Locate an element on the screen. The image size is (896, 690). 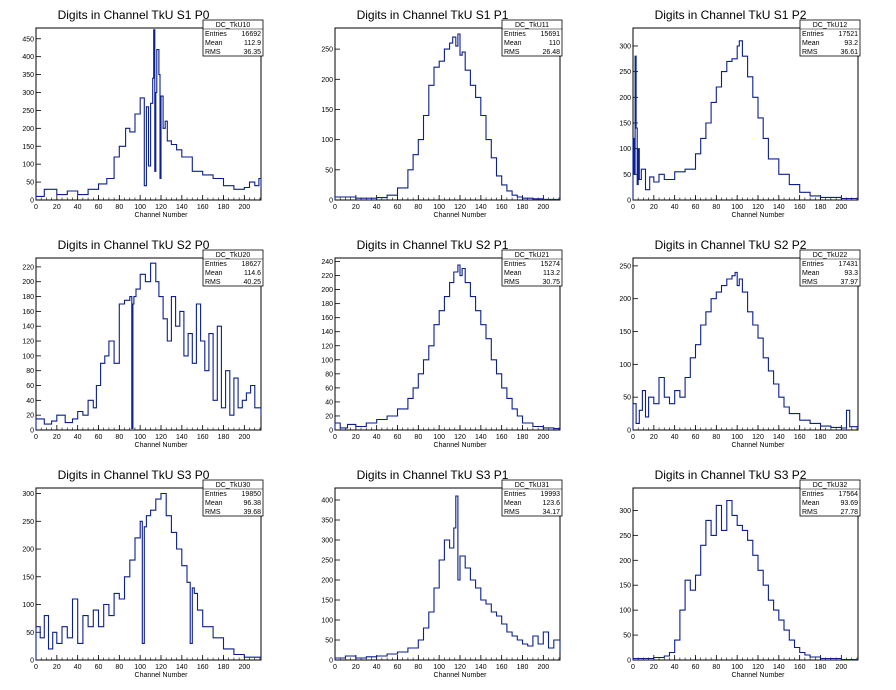
stats-value: 39.68 is located at coordinates (252, 512).